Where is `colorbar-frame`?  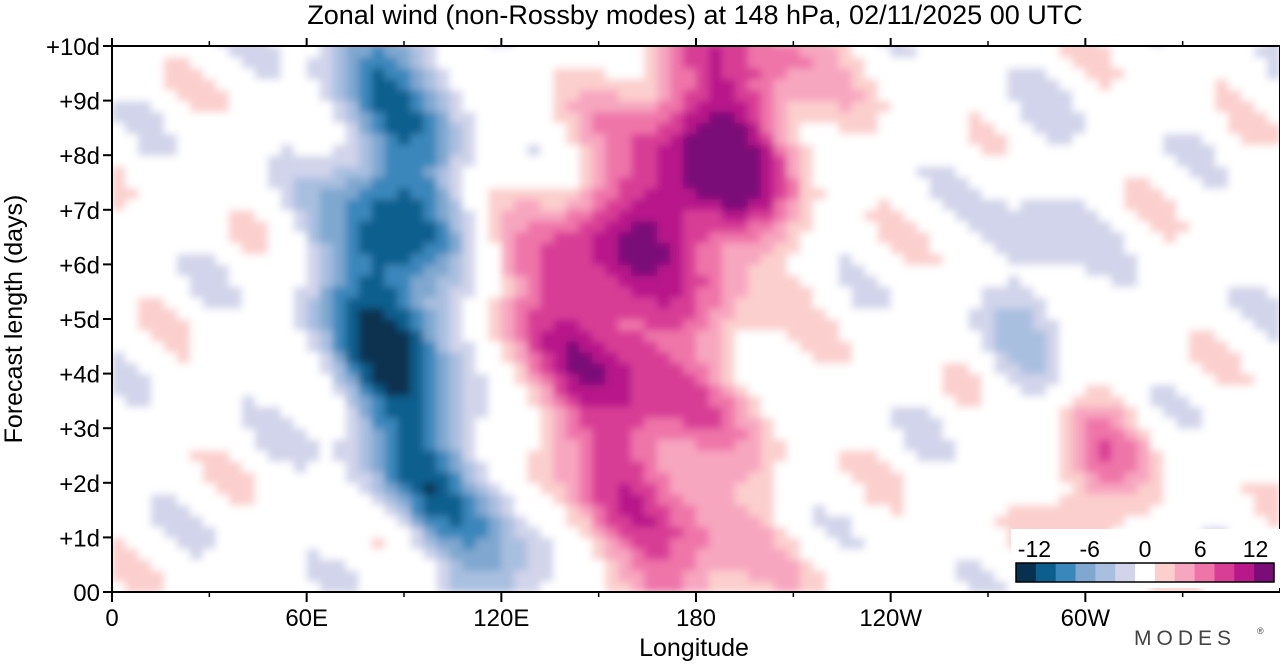 colorbar-frame is located at coordinates (1145, 572).